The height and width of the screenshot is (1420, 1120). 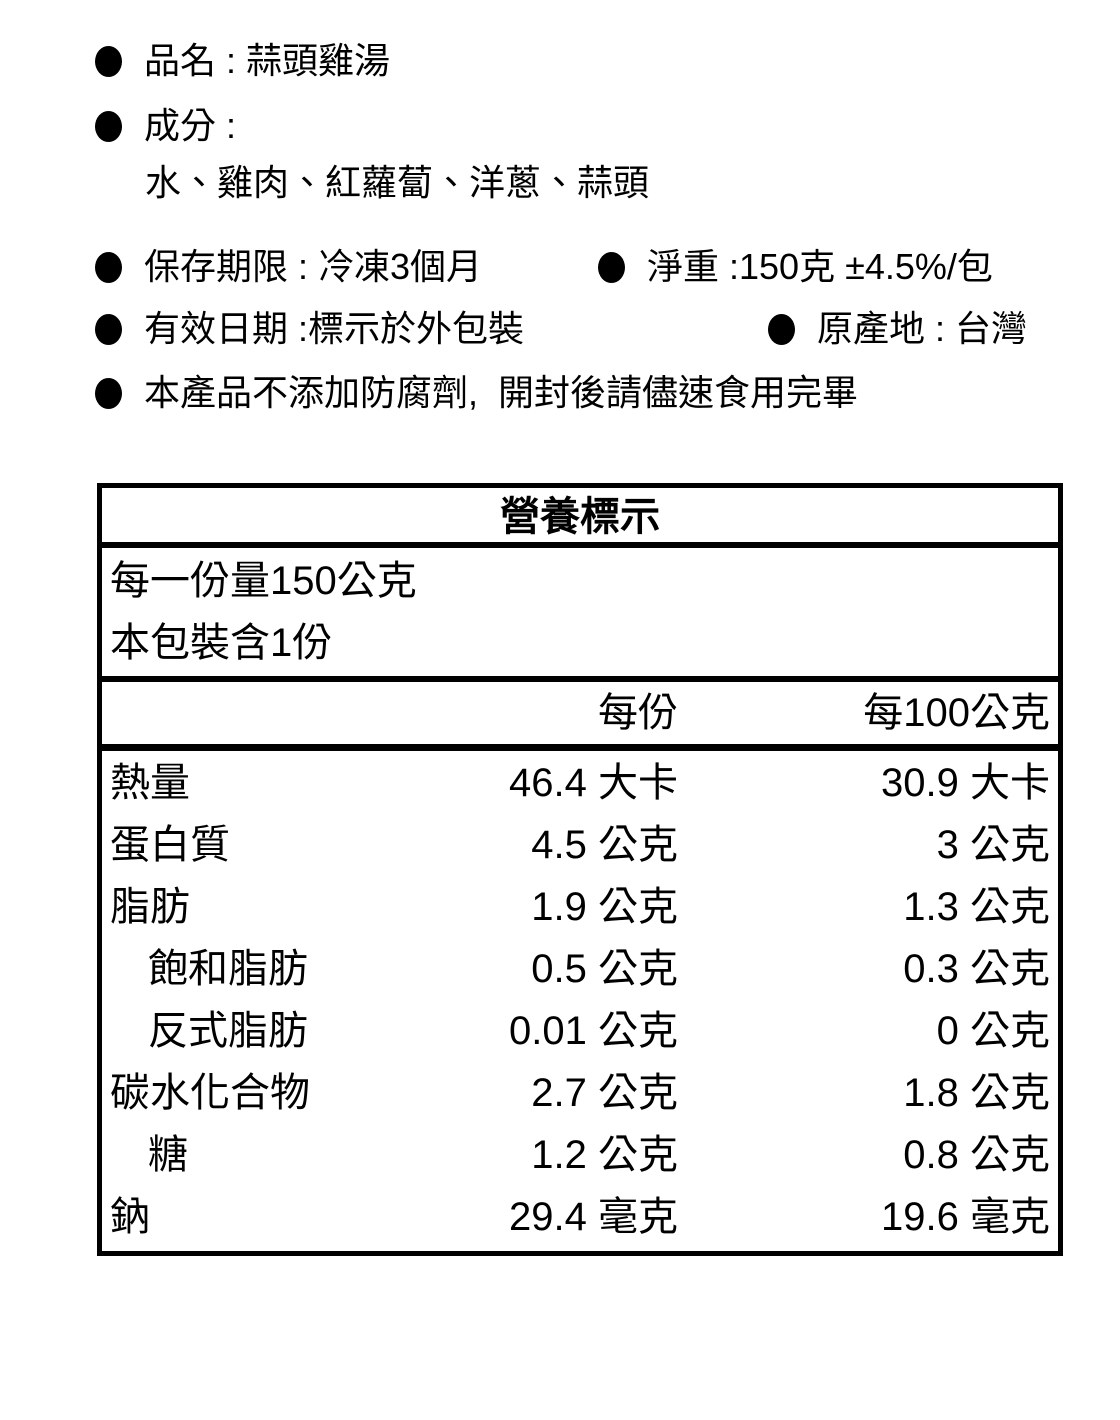 What do you see at coordinates (976, 1155) in the screenshot?
I see `row-per-100g-value: 0.8 公克` at bounding box center [976, 1155].